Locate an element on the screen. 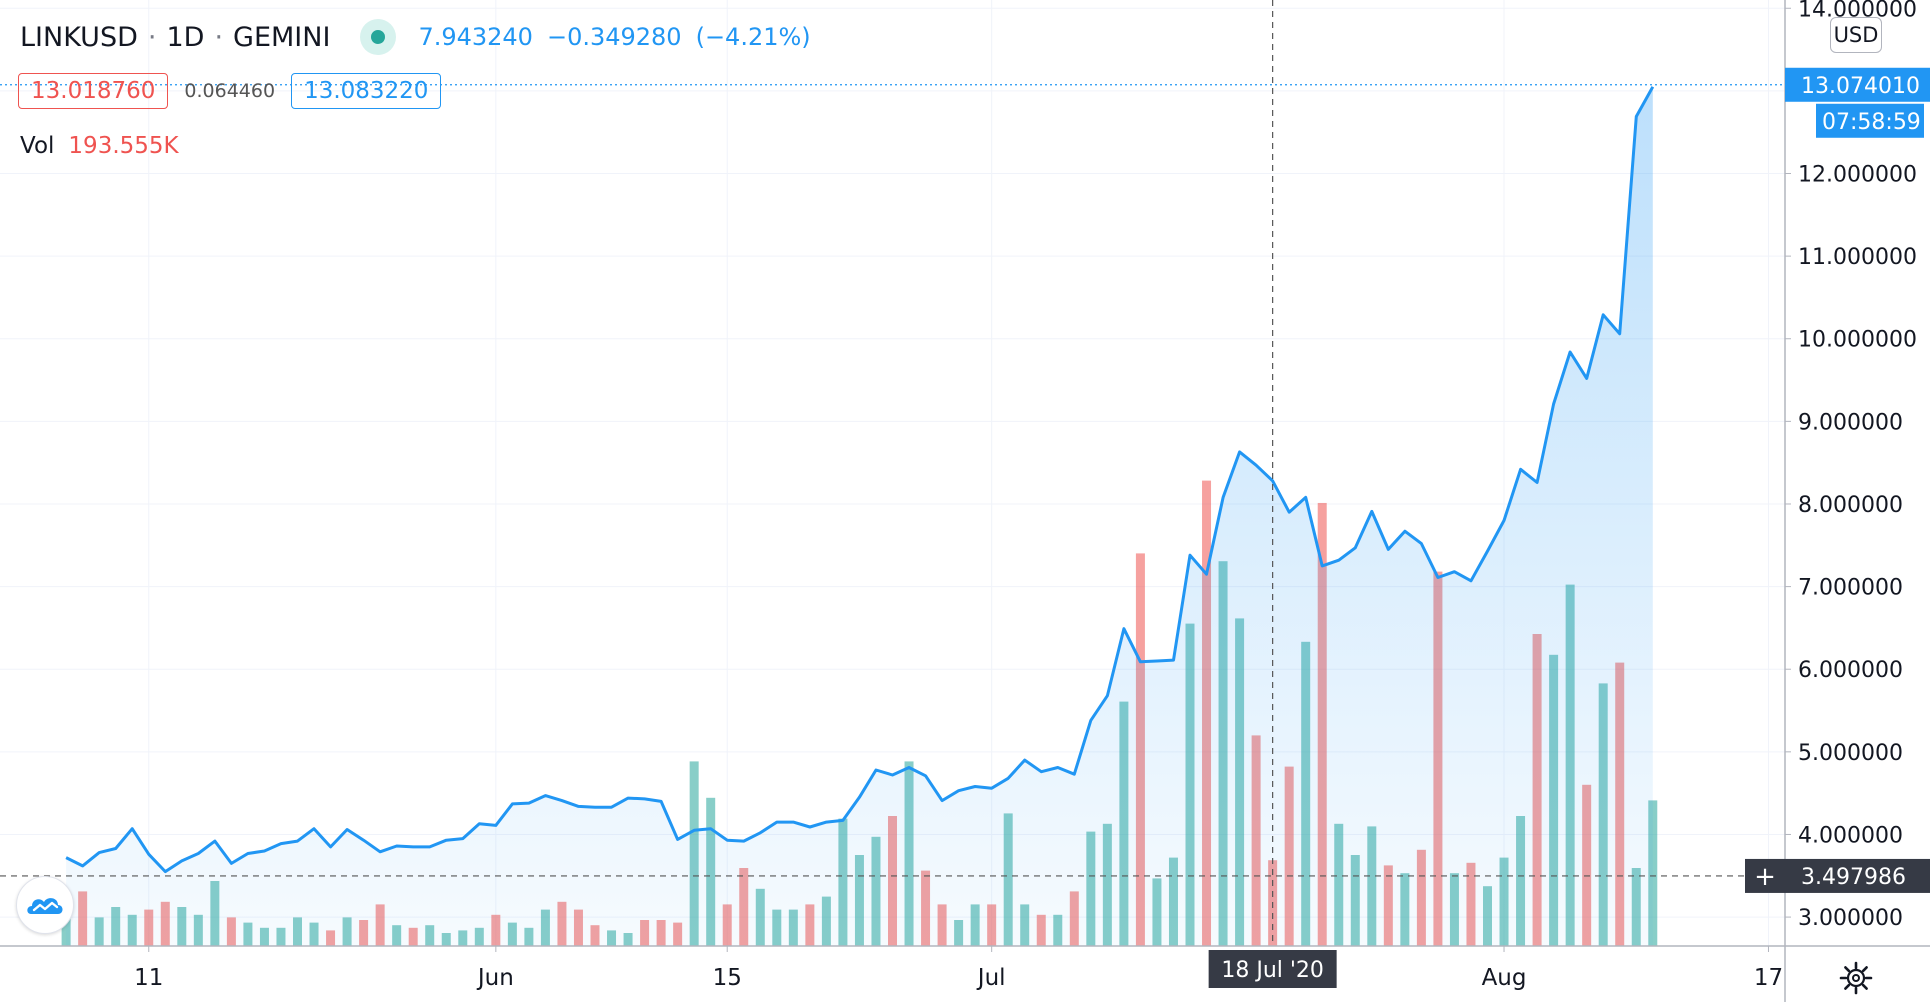  cloud-icon is located at coordinates (45, 906).